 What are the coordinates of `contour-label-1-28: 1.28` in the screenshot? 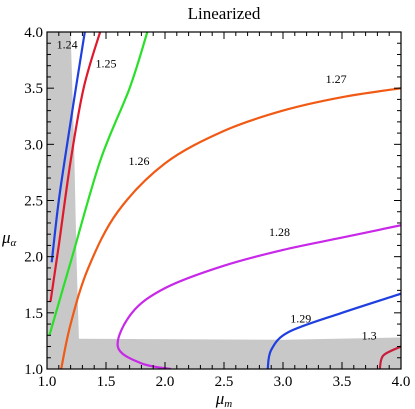 It's located at (279, 232).